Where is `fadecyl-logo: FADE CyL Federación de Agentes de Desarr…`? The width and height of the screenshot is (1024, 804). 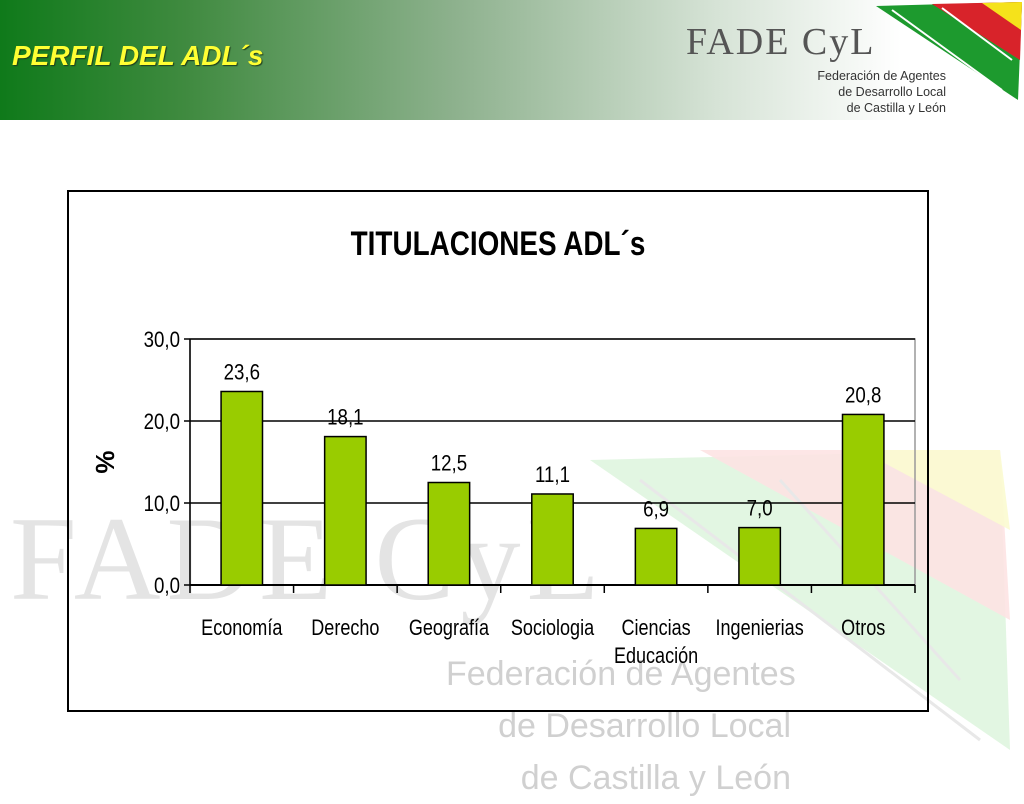 fadecyl-logo: FADE CyL Federación de Agentes de Desarr… is located at coordinates (852, 61).